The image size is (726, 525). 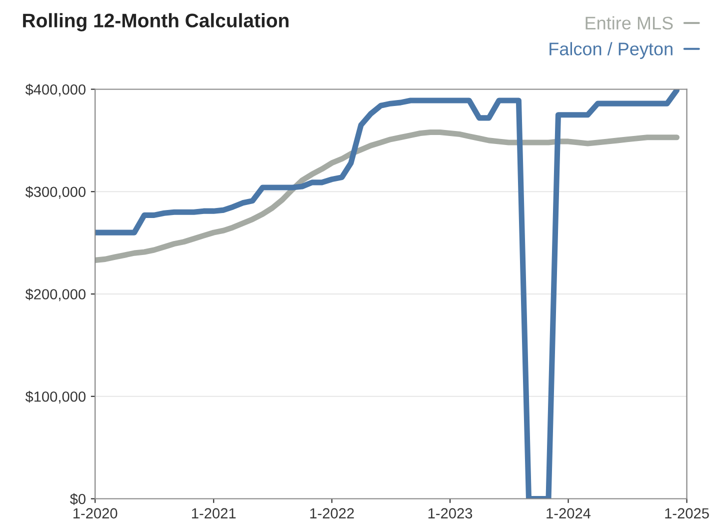 What do you see at coordinates (611, 50) in the screenshot?
I see `legend-label: Falcon / Peyton` at bounding box center [611, 50].